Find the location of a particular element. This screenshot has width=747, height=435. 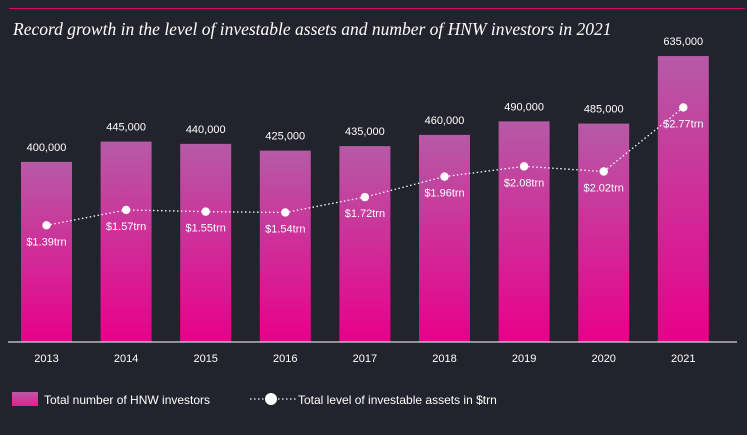

x-tick-label: 2014 is located at coordinates (126, 359).